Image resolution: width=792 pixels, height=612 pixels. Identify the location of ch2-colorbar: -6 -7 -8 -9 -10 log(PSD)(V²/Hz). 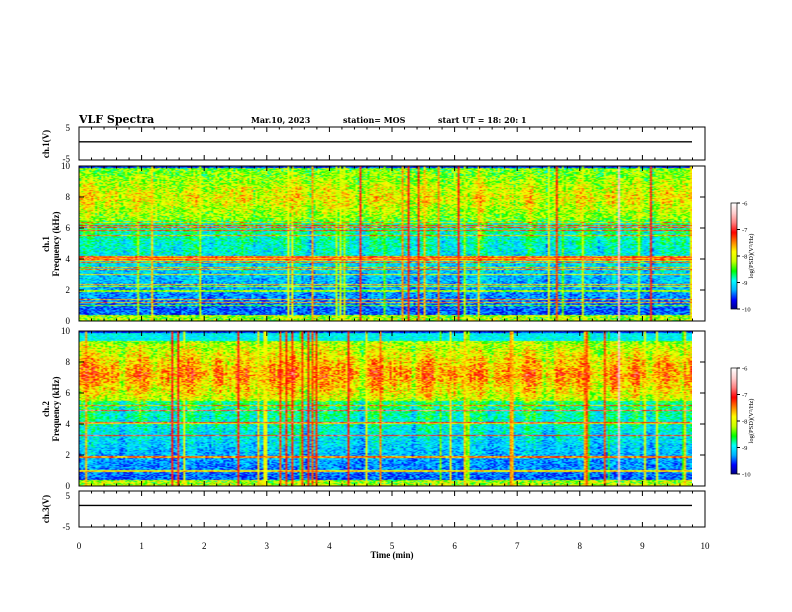
(742, 422).